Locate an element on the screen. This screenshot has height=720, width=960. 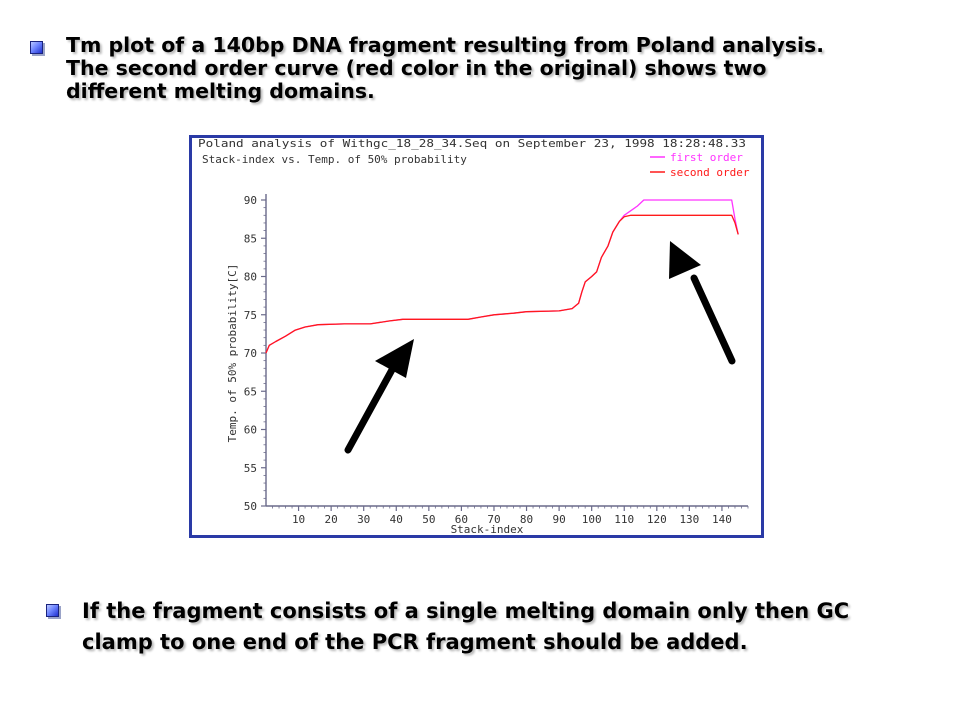
y-tick-label: 75 is located at coordinates (250, 315).